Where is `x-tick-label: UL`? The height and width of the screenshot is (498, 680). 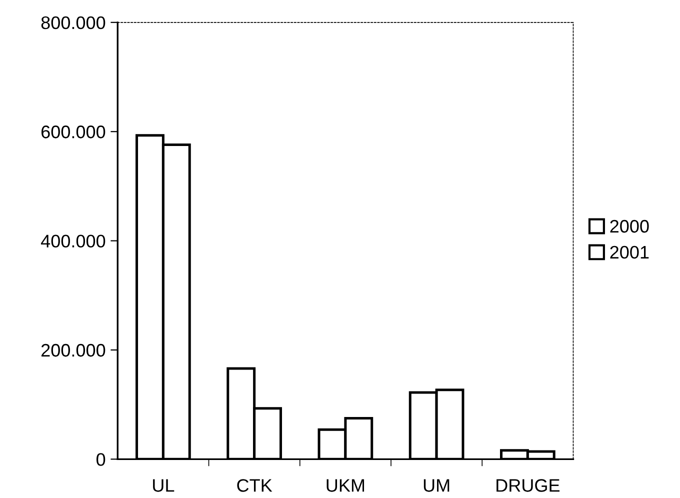 x-tick-label: UL is located at coordinates (163, 485).